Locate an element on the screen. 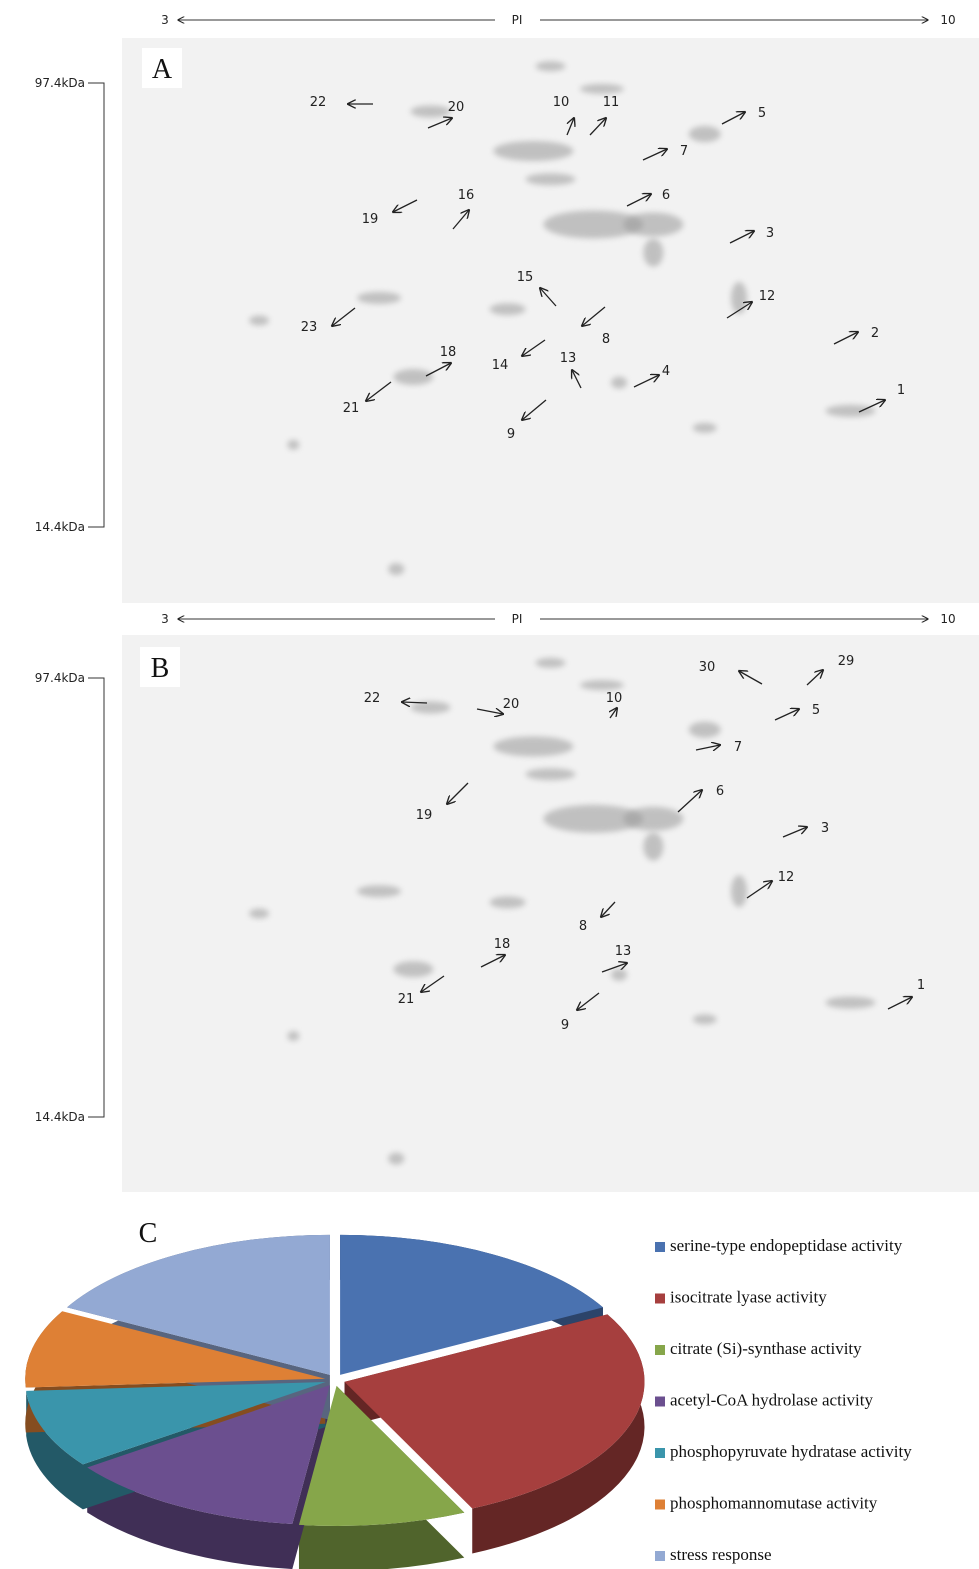 The height and width of the screenshot is (1569, 979). legend-label: stress response is located at coordinates (721, 1554).